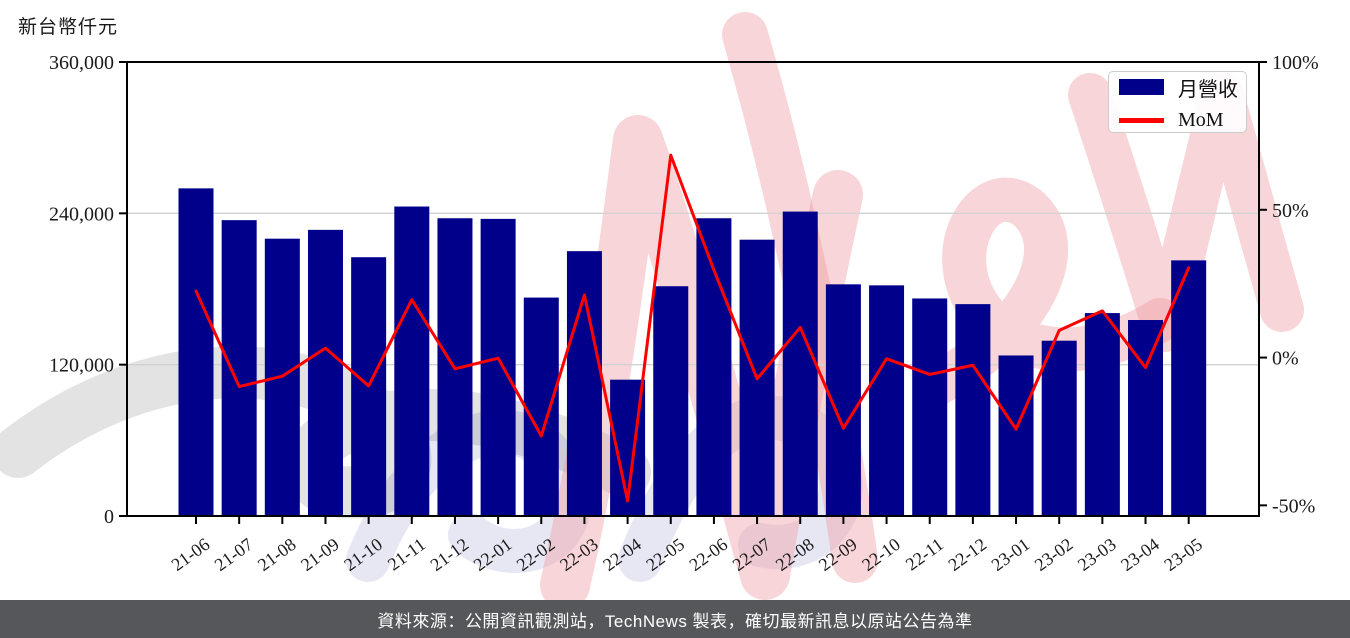  I want to click on x-tick-label-21-11: 21-11, so click(406, 554).